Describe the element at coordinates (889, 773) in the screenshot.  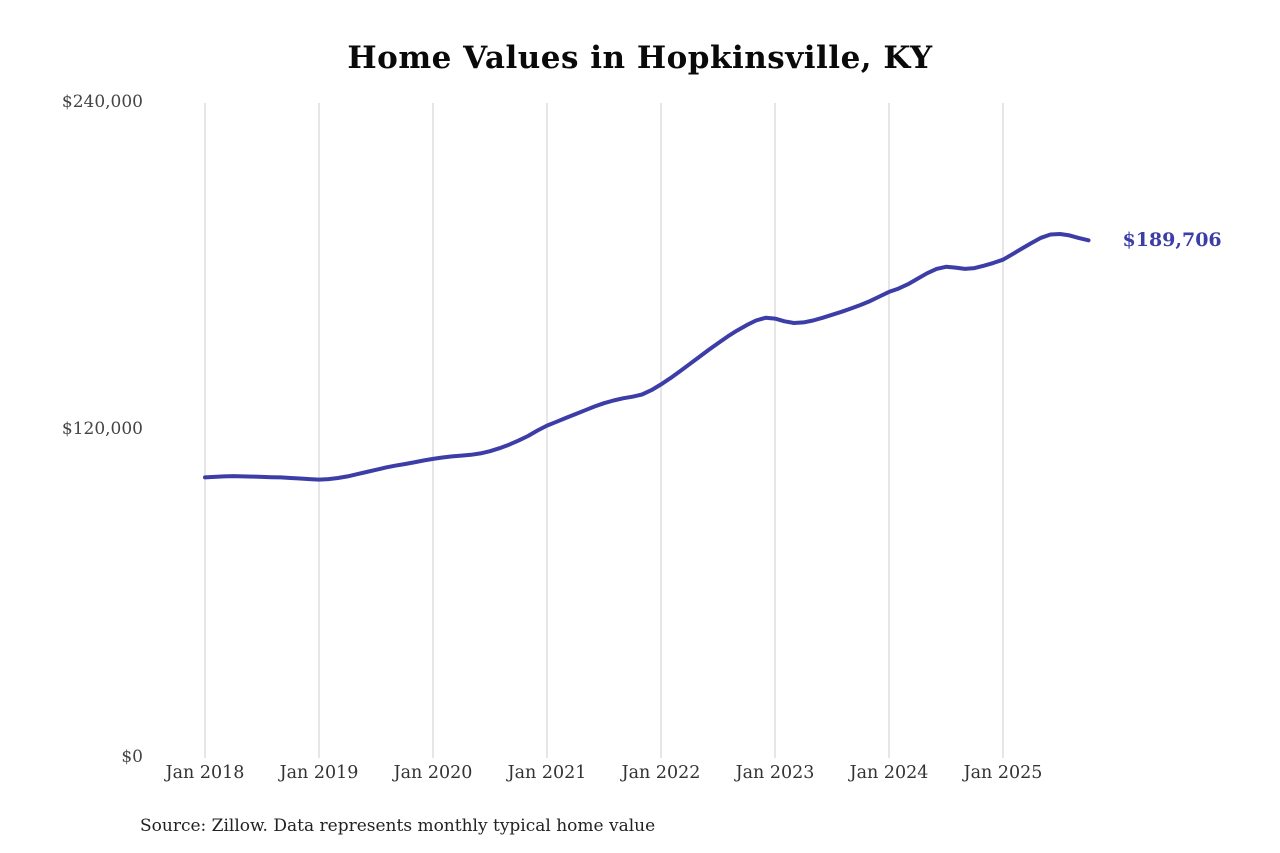
I see `x-axis-tick-label: Jan 2024` at that location.